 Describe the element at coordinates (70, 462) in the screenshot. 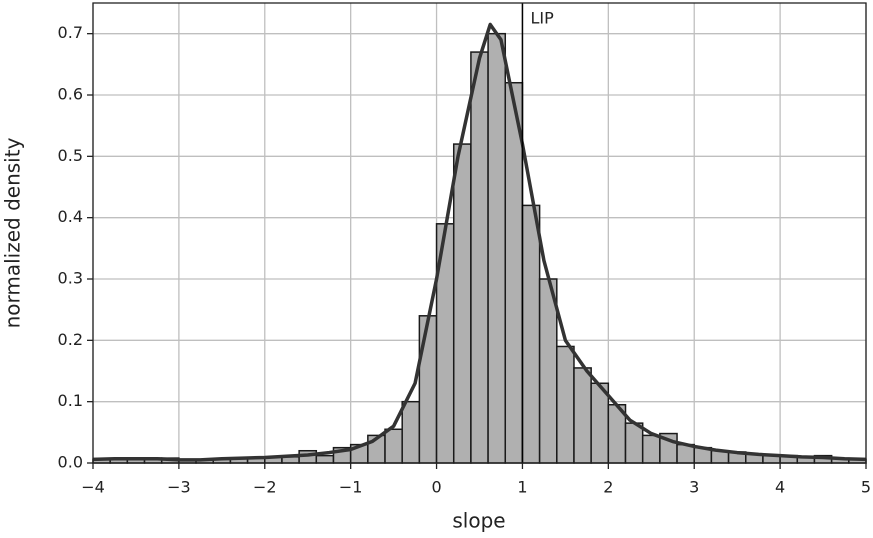

I see `y-tick-label: 0.0` at that location.